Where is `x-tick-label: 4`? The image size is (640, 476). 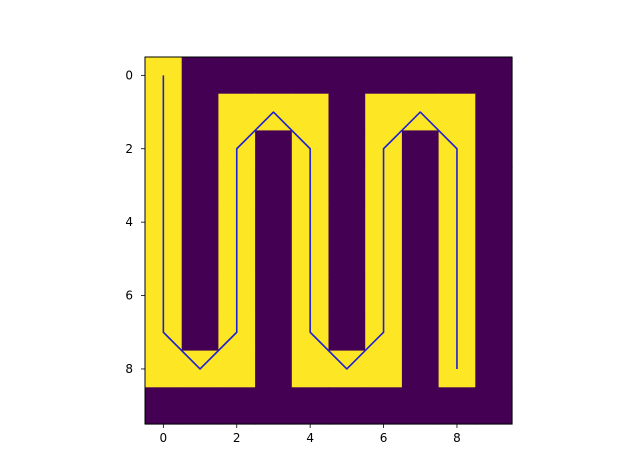
x-tick-label: 4 is located at coordinates (310, 438).